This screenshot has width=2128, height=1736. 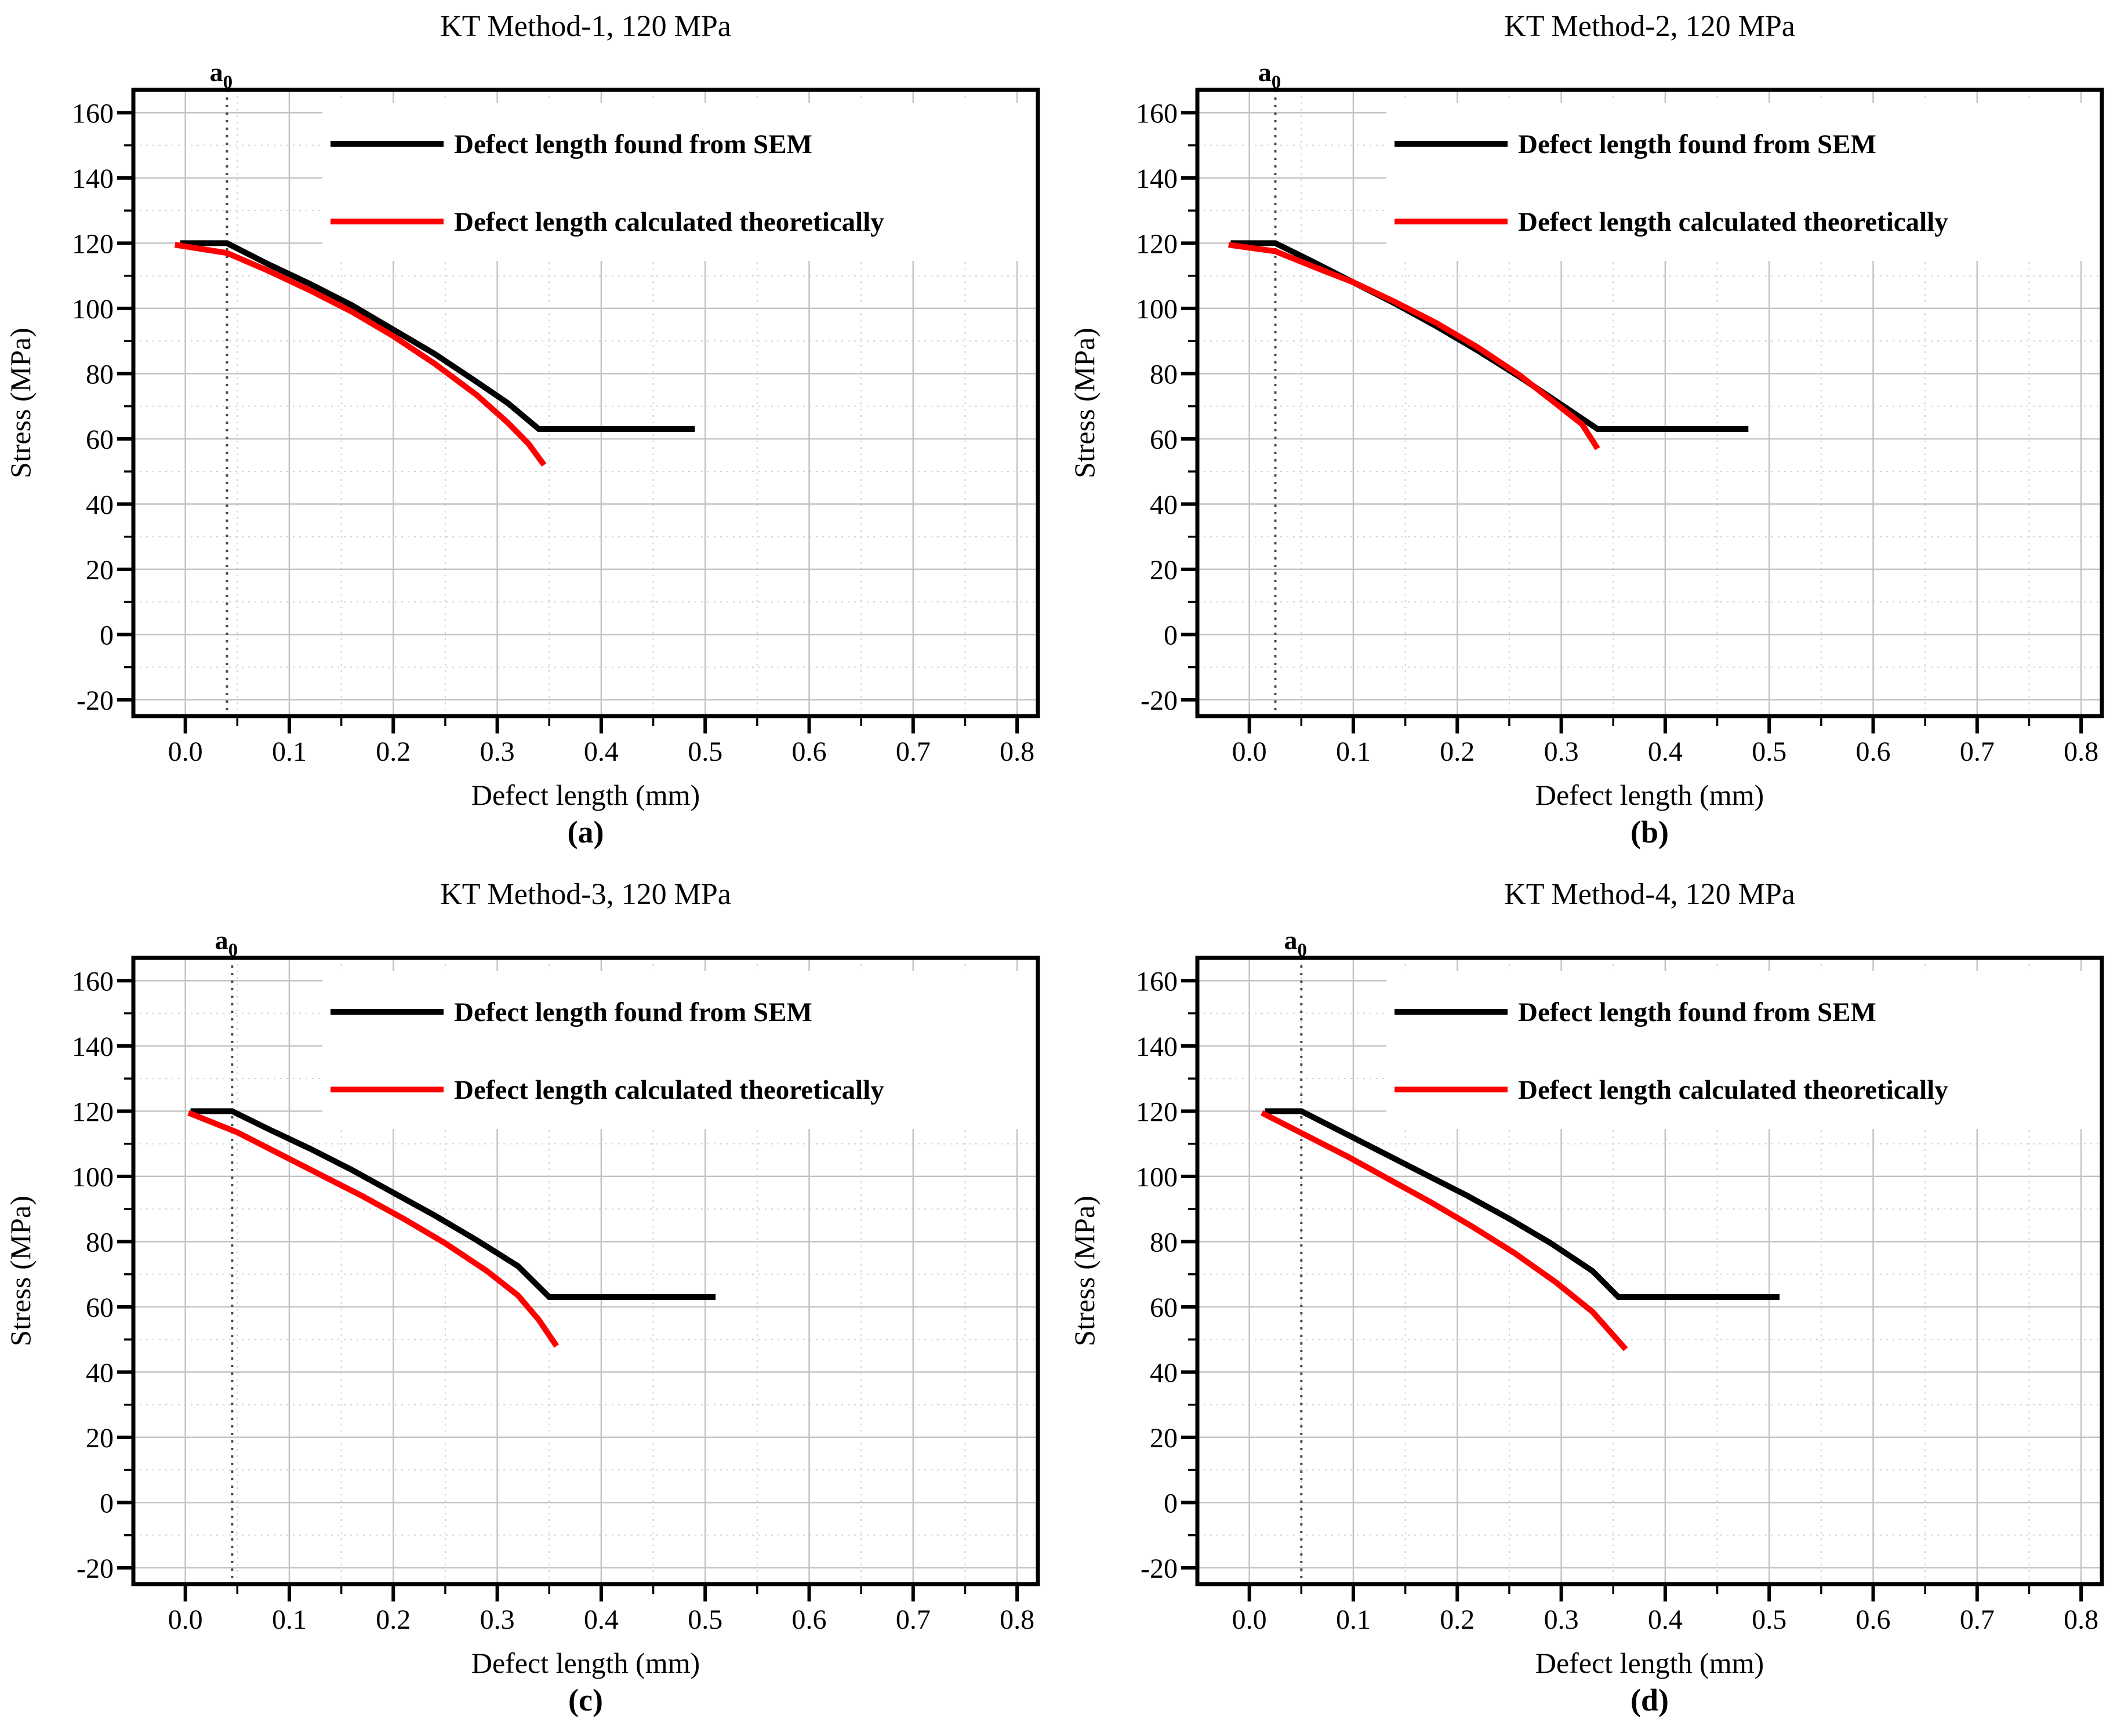 I want to click on y-tick-label: 40, so click(x=1164, y=1372).